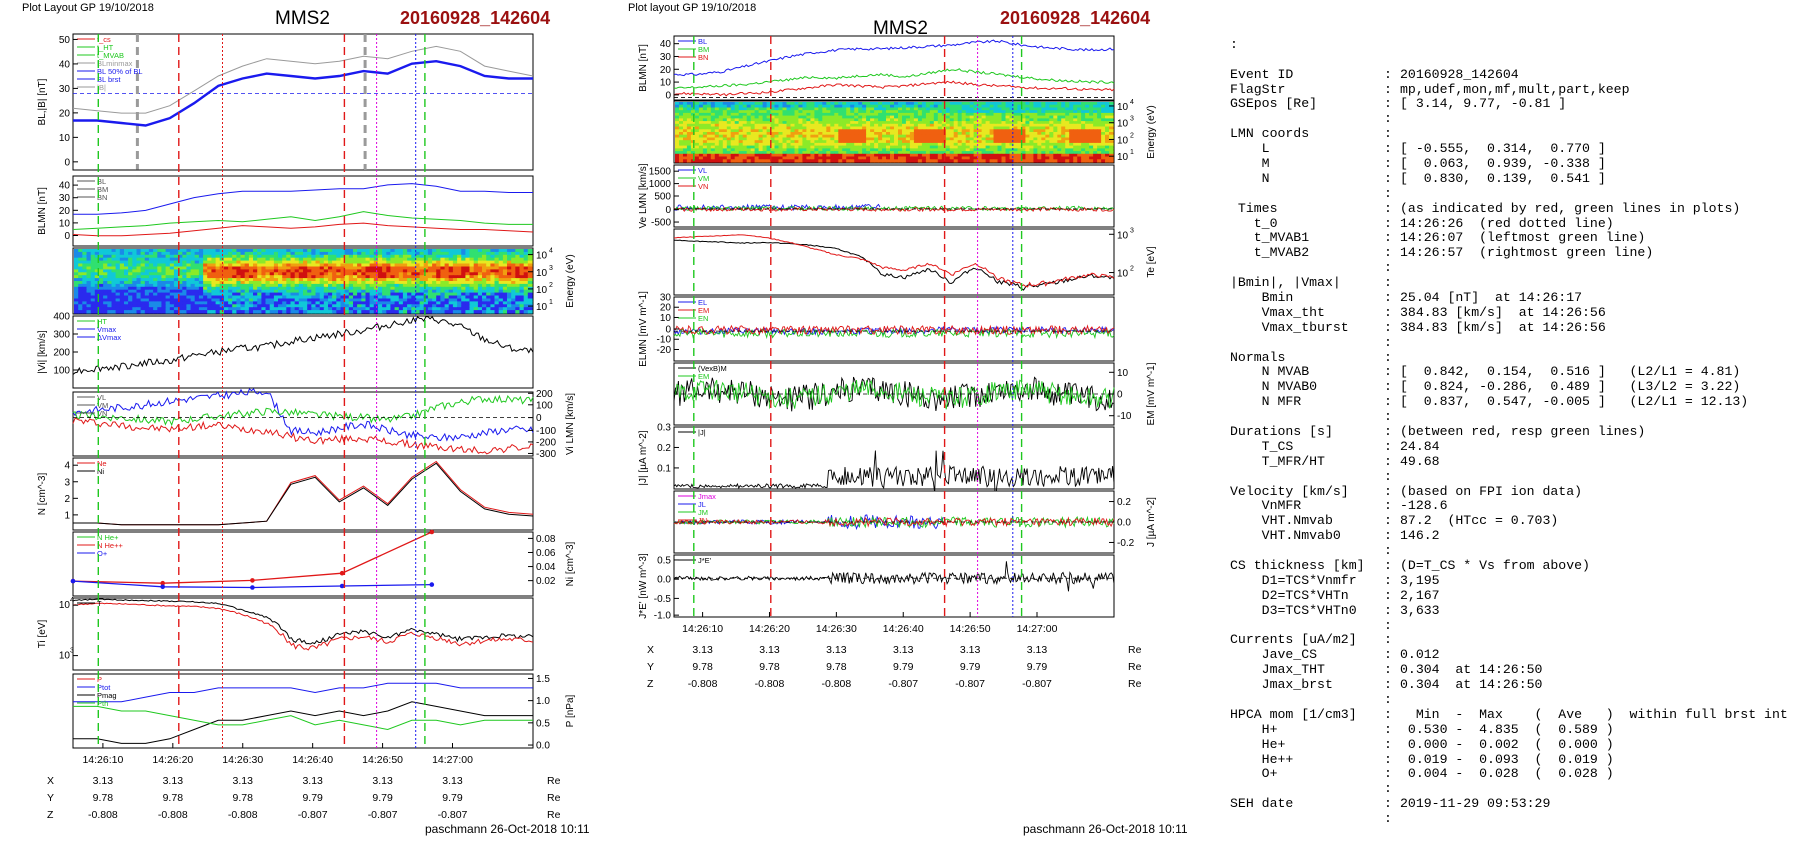 Image resolution: width=1804 pixels, height=841 pixels. I want to click on left-spacecraft-title: MMS2, so click(302, 18).